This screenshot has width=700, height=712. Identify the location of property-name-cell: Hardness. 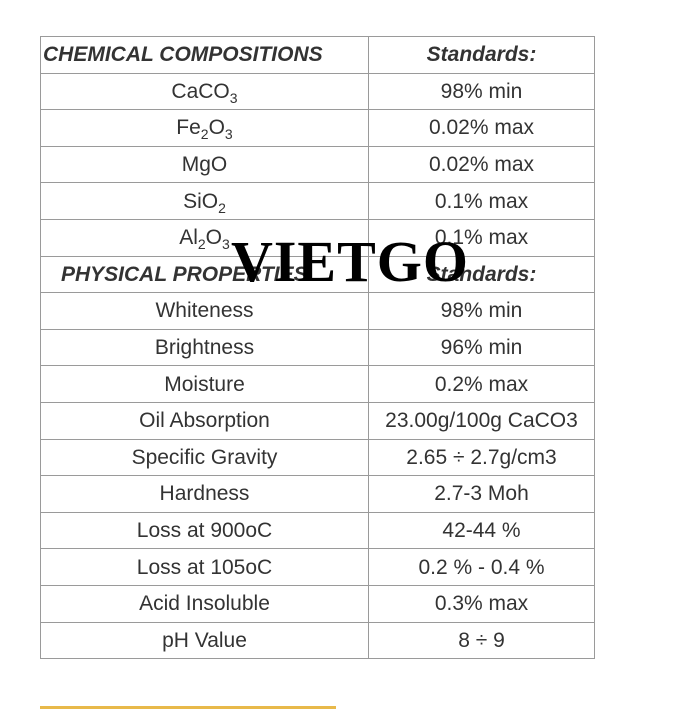
(204, 494).